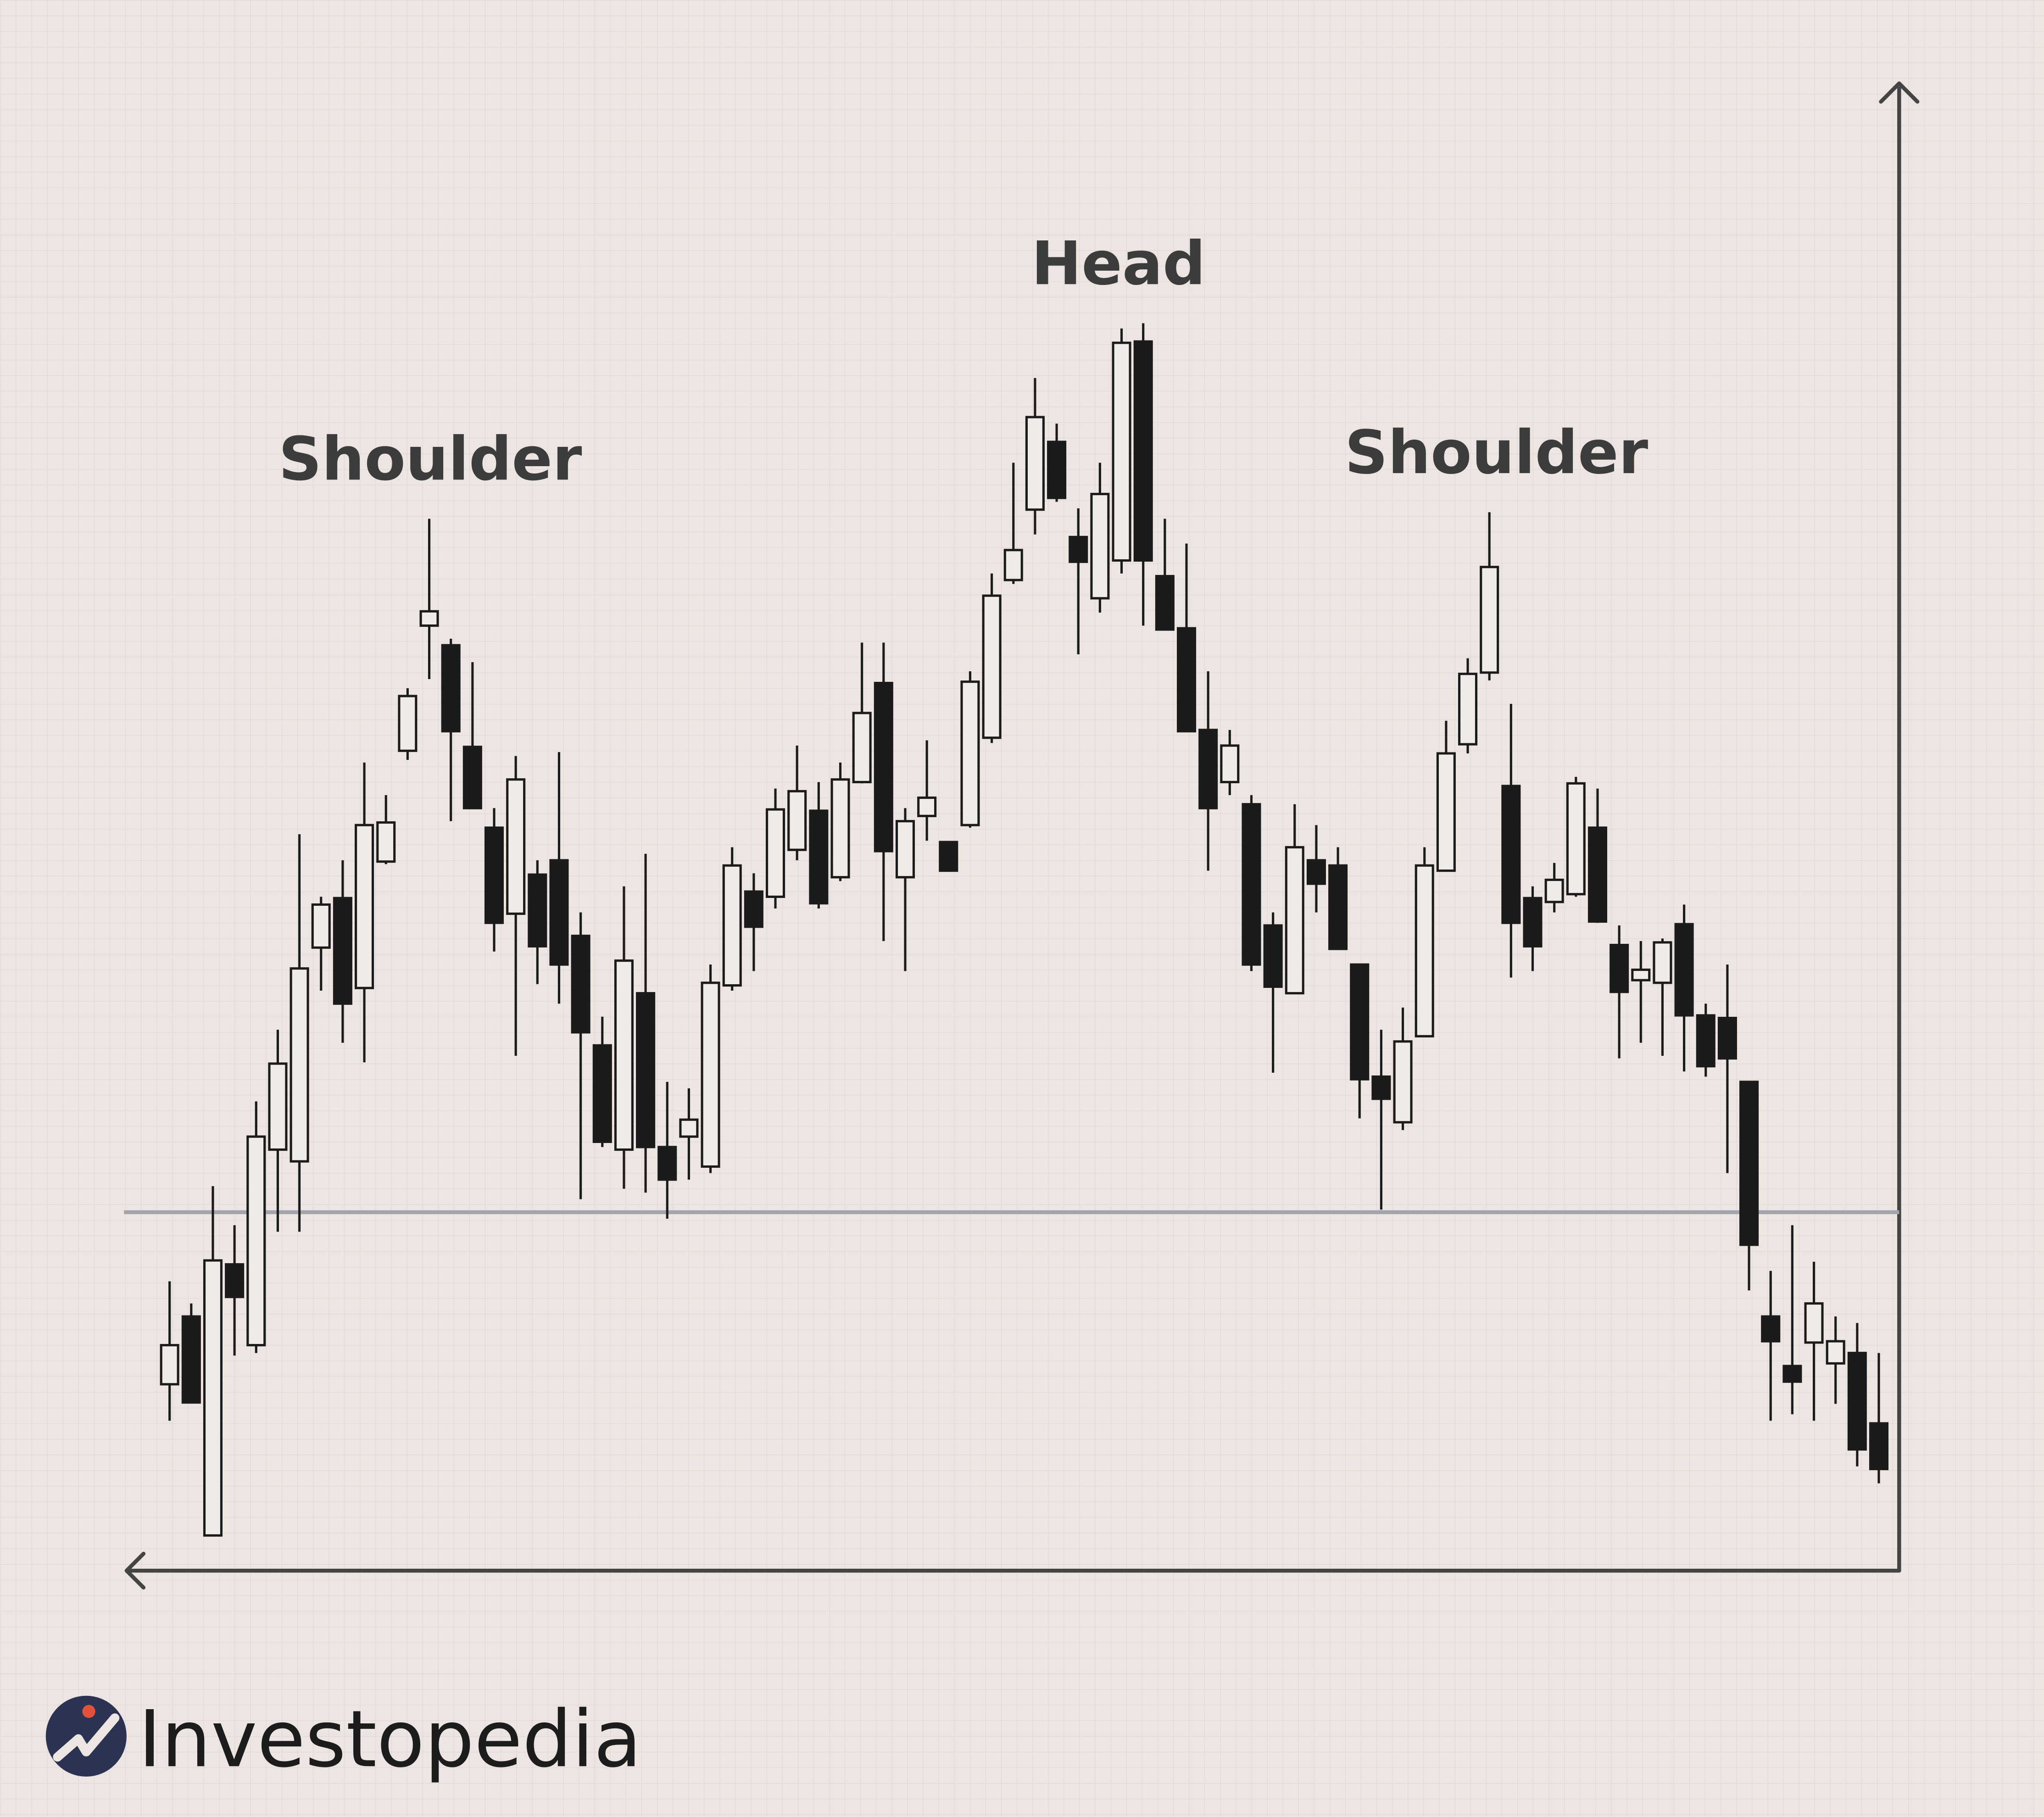 The image size is (2044, 1817). I want to click on logo-text: Investopedia, so click(389, 1739).